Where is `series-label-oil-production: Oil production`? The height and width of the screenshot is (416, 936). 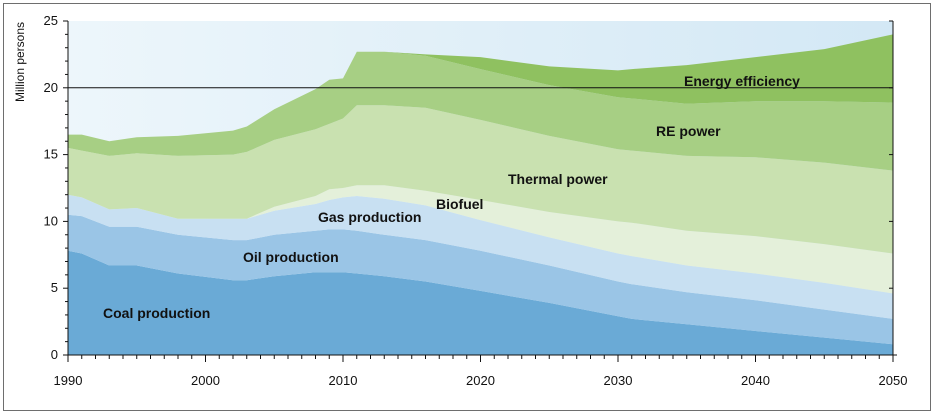 series-label-oil-production: Oil production is located at coordinates (291, 257).